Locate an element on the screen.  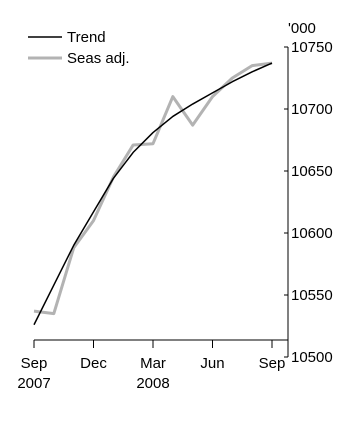
x-tick-label-3: Jun is located at coordinates (212, 363).